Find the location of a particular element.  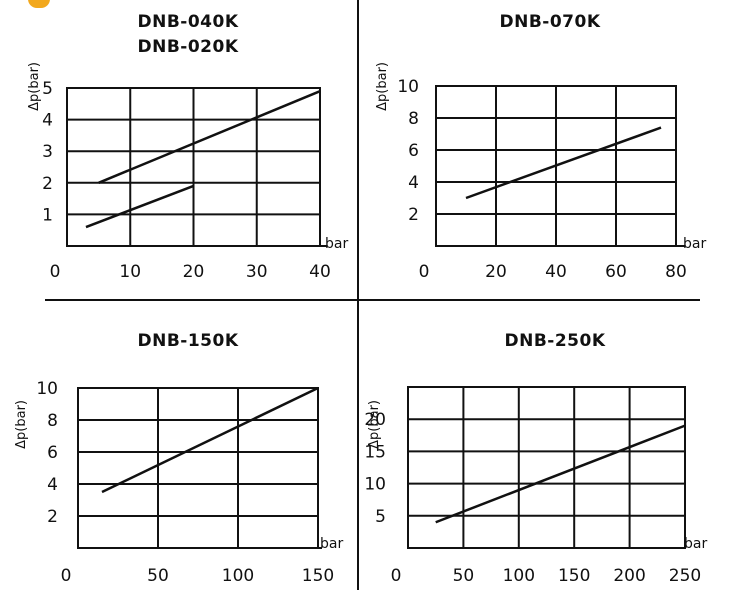

x-tick-label: 30 is located at coordinates (257, 272).